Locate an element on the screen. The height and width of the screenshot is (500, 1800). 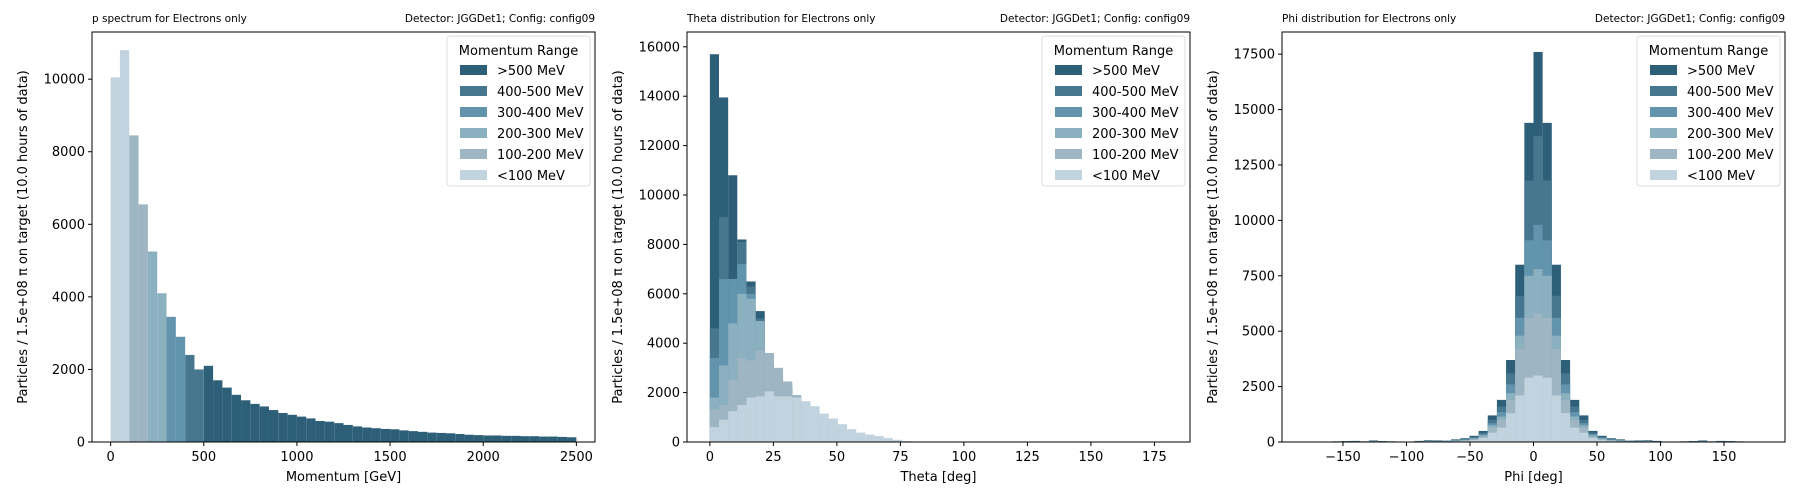
x-tick-label: 175 is located at coordinates (1154, 457).